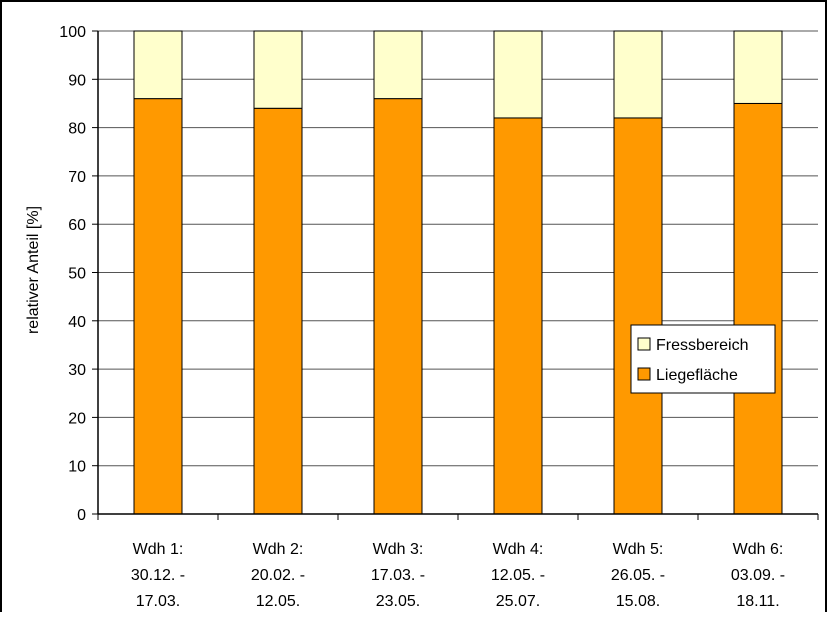 Image resolution: width=827 pixels, height=617 pixels. I want to click on x-tick-label-line: 30.12. -, so click(158, 575).